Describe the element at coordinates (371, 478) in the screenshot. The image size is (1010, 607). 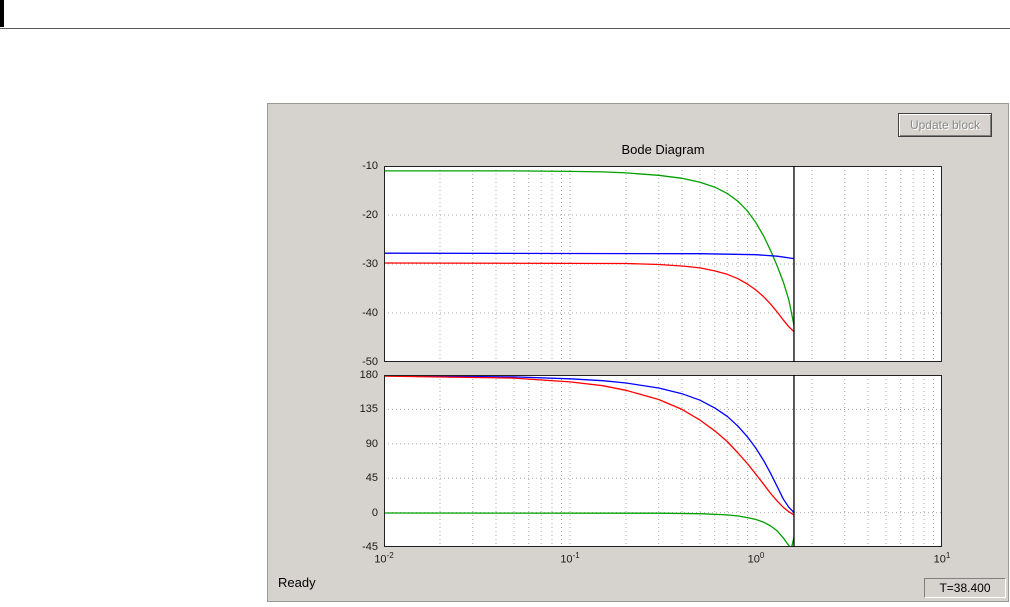
I see `ytick-label: 45` at that location.